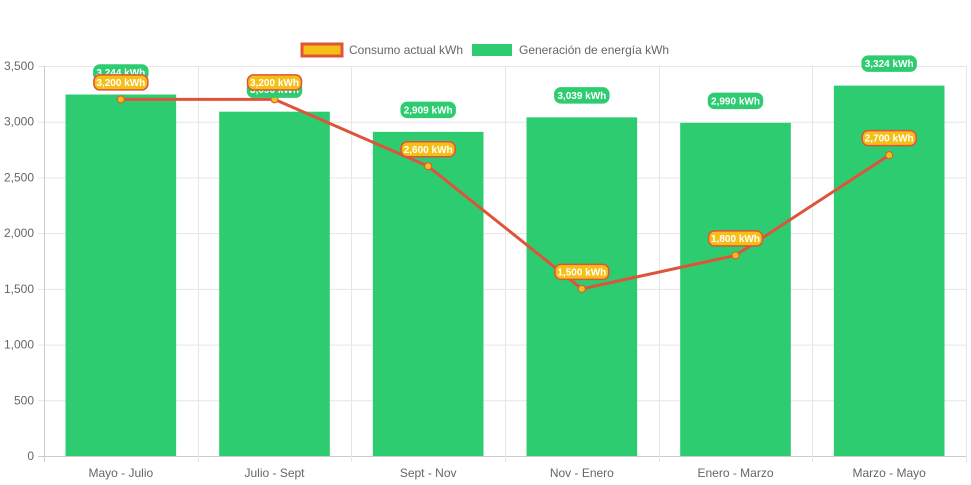 The width and height of the screenshot is (971, 485). I want to click on line-data-label: 1,800 kWh, so click(735, 238).